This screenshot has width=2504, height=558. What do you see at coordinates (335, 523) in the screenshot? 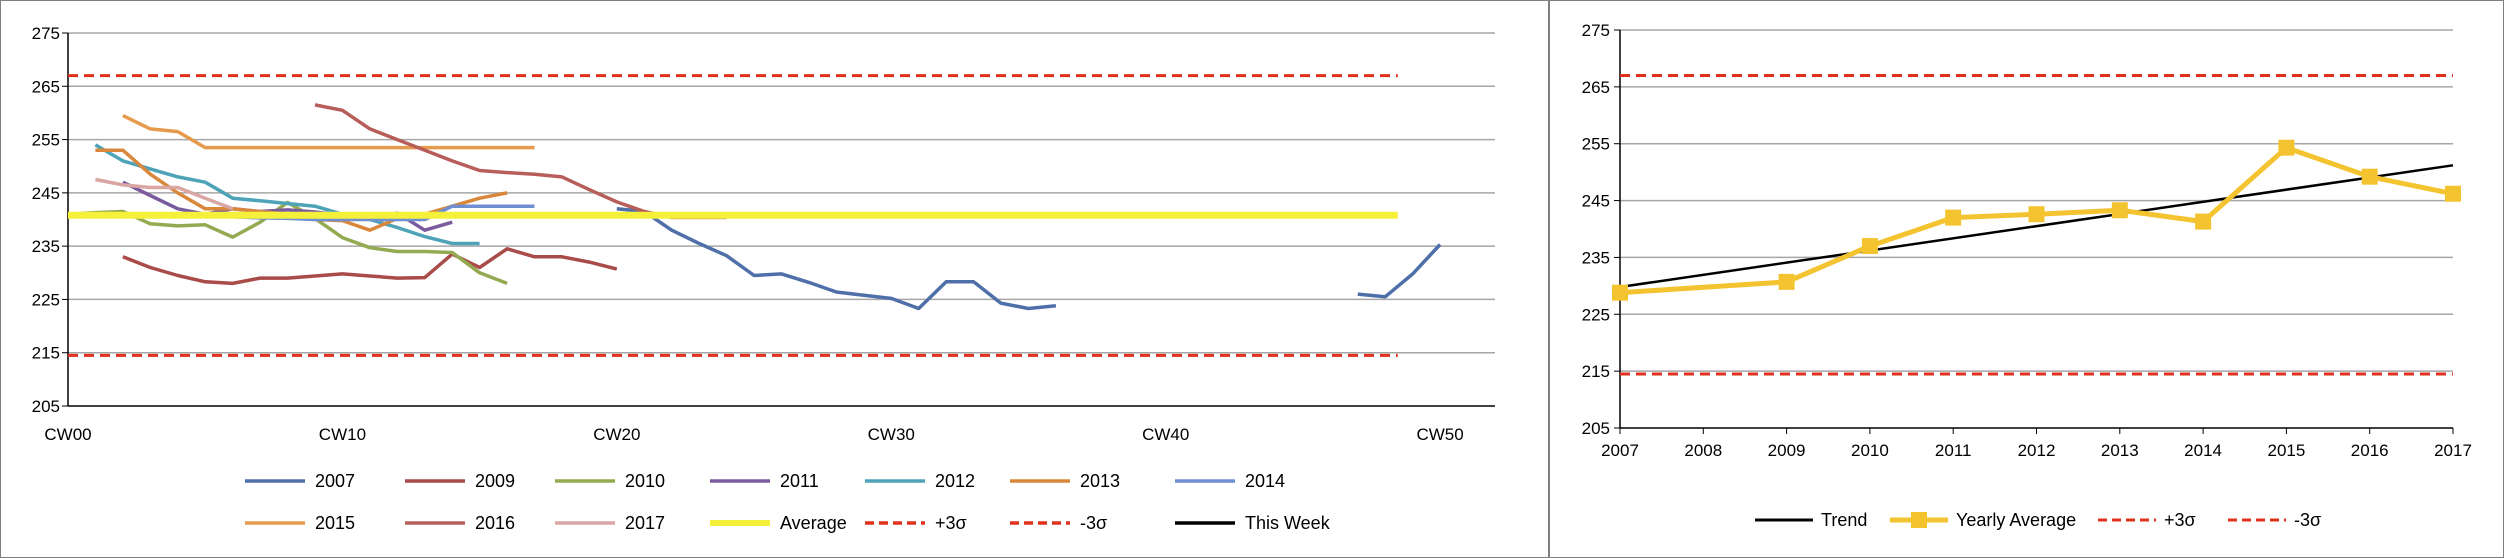
I see `legend-label: 2015` at bounding box center [335, 523].